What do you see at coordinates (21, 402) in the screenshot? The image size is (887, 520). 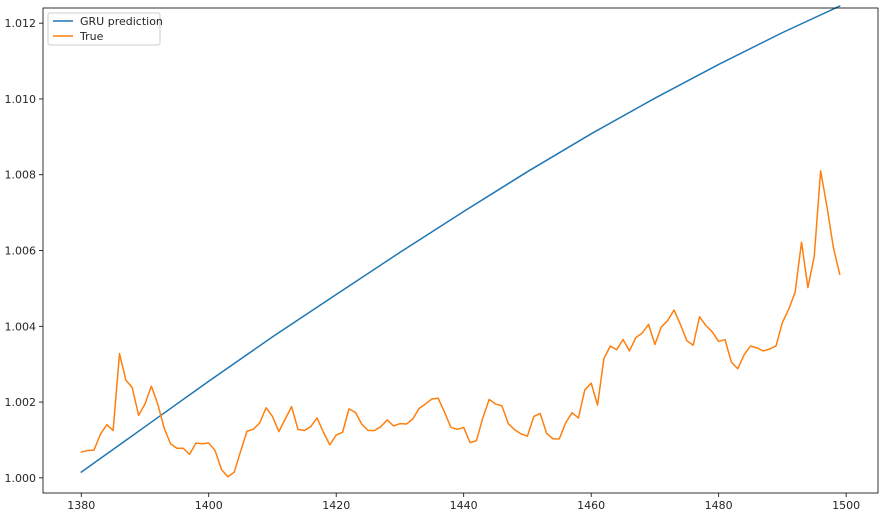 I see `y-tick-label: 1.002` at bounding box center [21, 402].